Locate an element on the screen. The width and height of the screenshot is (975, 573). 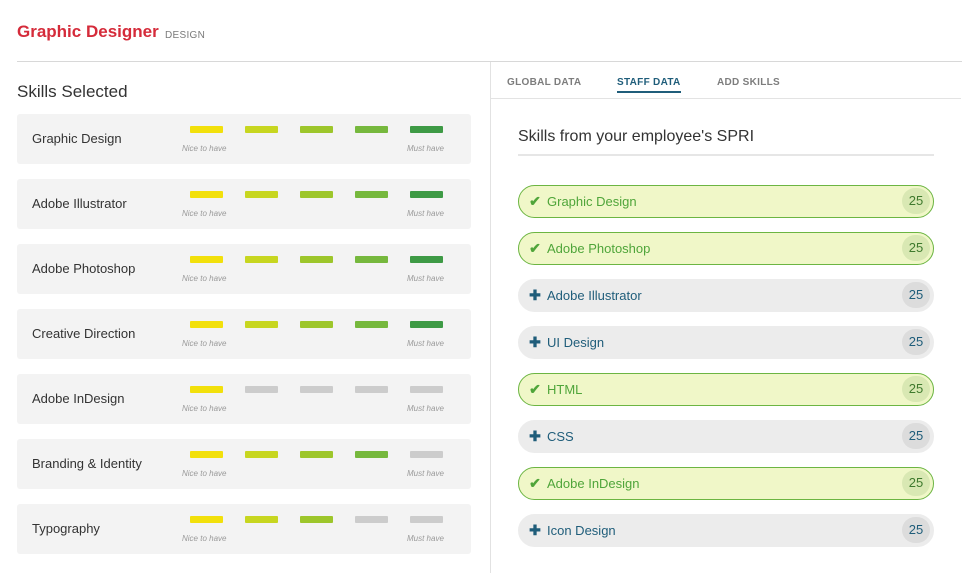
spri-skill-name: CSS is located at coordinates (560, 436).